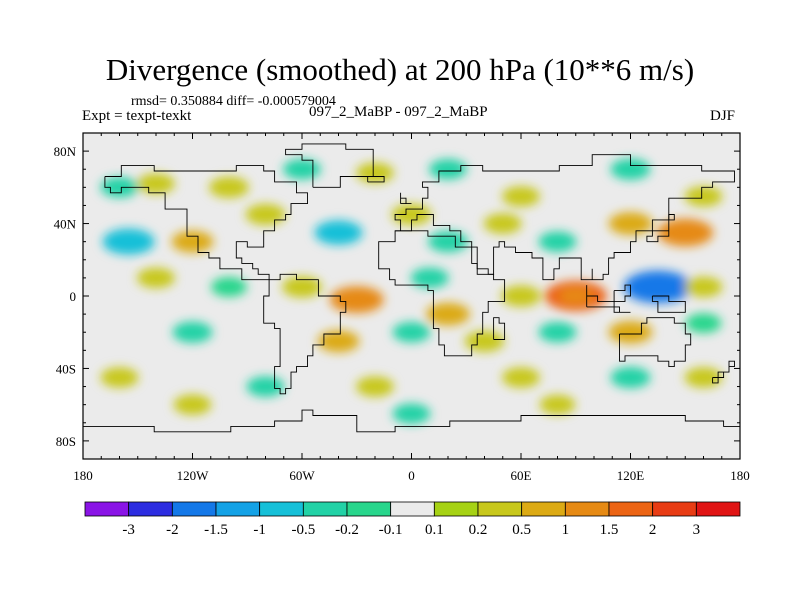 Image resolution: width=800 pixels, height=600 pixels. Describe the element at coordinates (478, 530) in the screenshot. I see `colorbar-label: 0.2` at that location.